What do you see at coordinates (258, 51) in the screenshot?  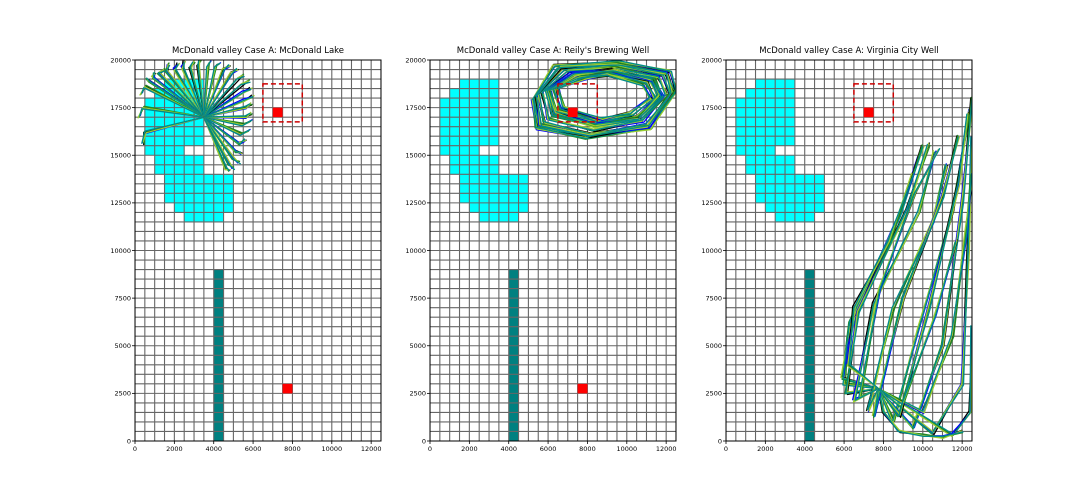 I see `panel-title: McDonald valley Case A: McDonald Lake` at bounding box center [258, 51].